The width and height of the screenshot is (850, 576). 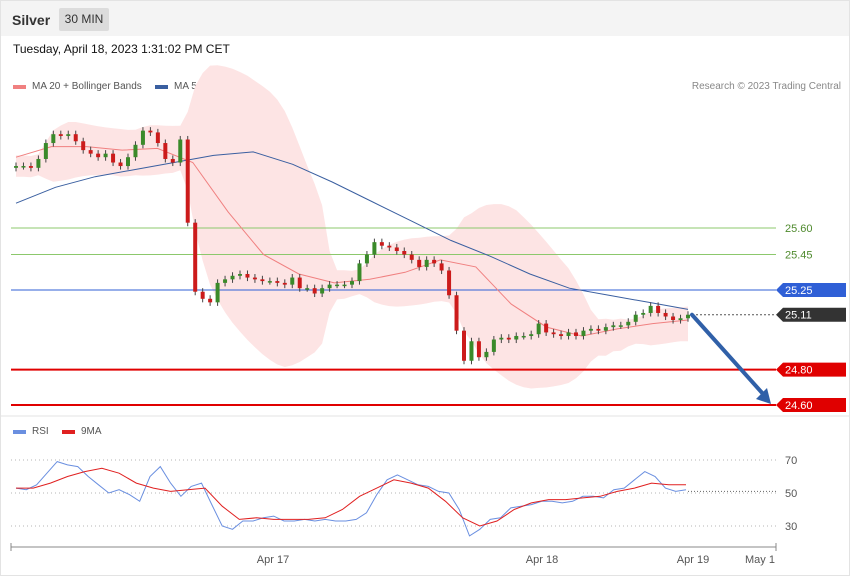 What do you see at coordinates (693, 560) in the screenshot?
I see `x-tick-label: Apr 19` at bounding box center [693, 560].